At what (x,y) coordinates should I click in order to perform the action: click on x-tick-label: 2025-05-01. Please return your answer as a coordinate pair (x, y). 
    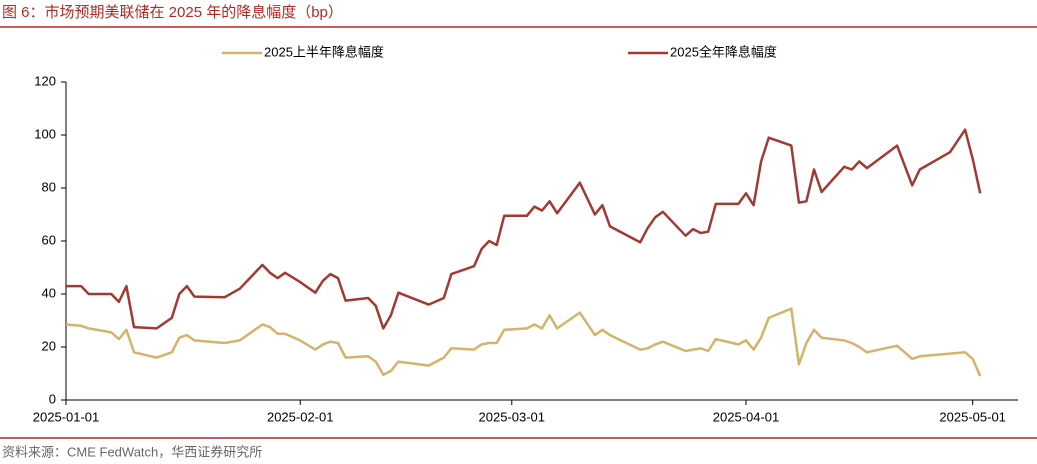
    Looking at the image, I should click on (972, 416).